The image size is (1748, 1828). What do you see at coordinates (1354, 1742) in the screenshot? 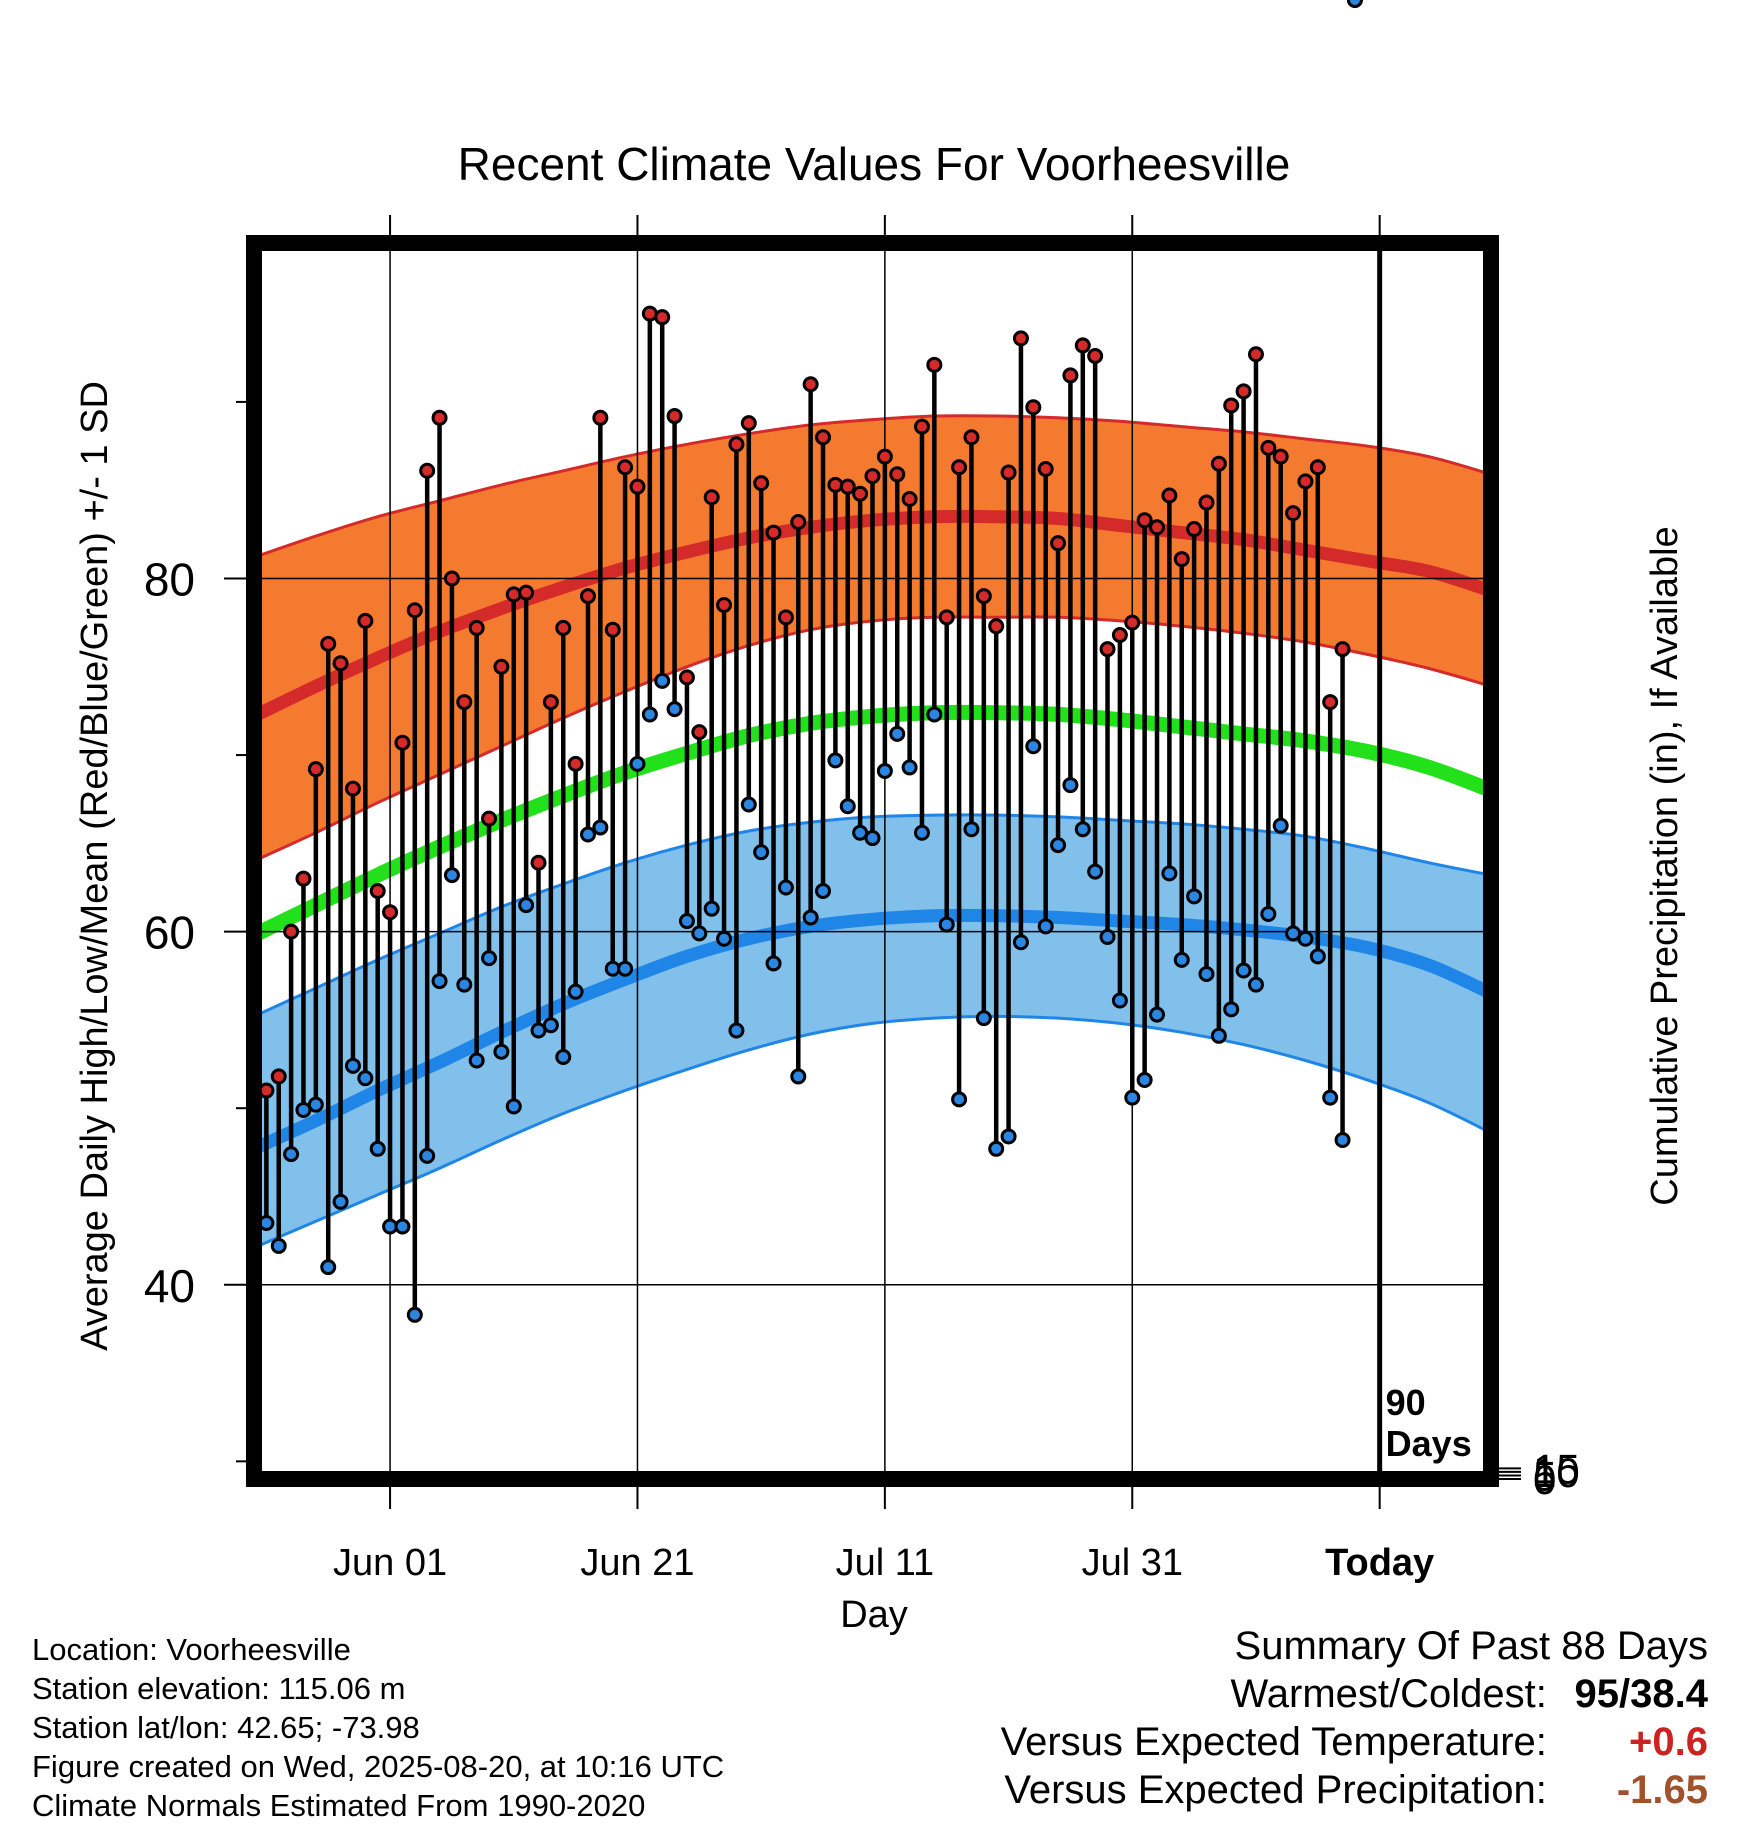
I see `summary-temp-row: Versus Expected Temperature: +0.6` at bounding box center [1354, 1742].